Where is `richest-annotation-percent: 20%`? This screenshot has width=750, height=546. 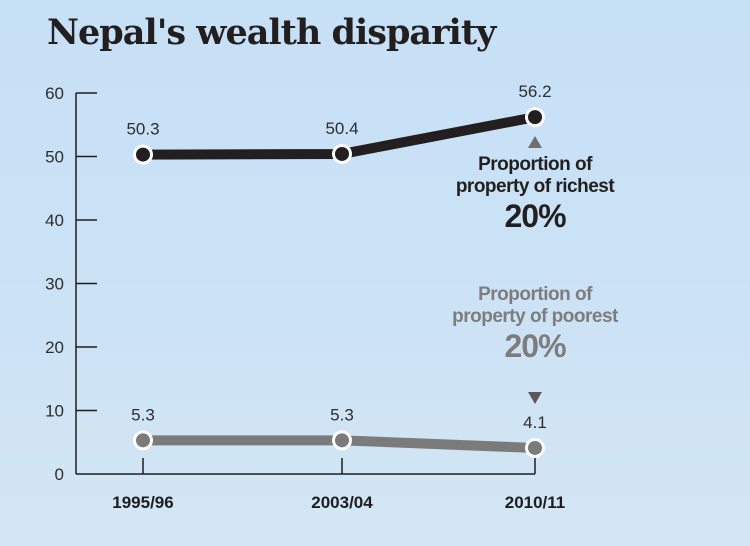
richest-annotation-percent: 20% is located at coordinates (535, 216).